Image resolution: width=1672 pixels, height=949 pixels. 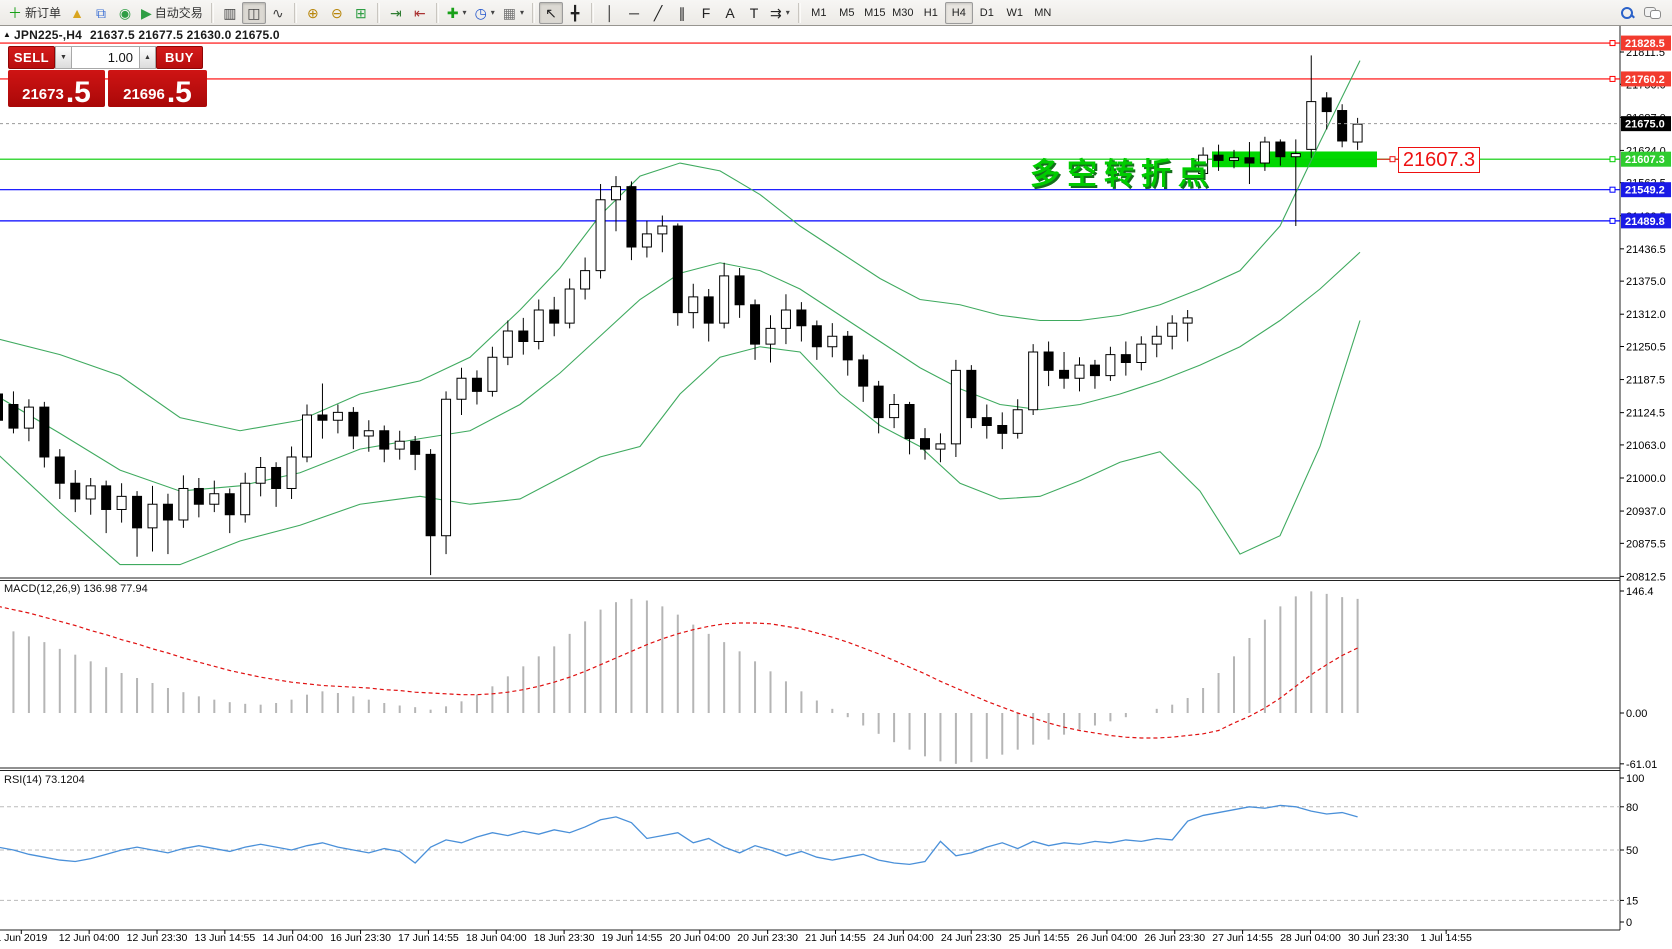 I want to click on trendline-button: ╱, so click(x=658, y=13).